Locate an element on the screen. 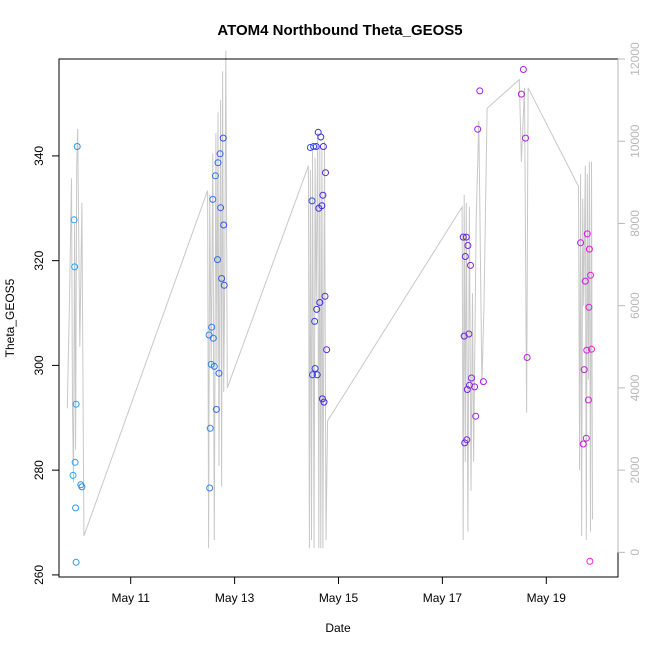 The width and height of the screenshot is (650, 650). x-tick-label: May 15 is located at coordinates (339, 598).